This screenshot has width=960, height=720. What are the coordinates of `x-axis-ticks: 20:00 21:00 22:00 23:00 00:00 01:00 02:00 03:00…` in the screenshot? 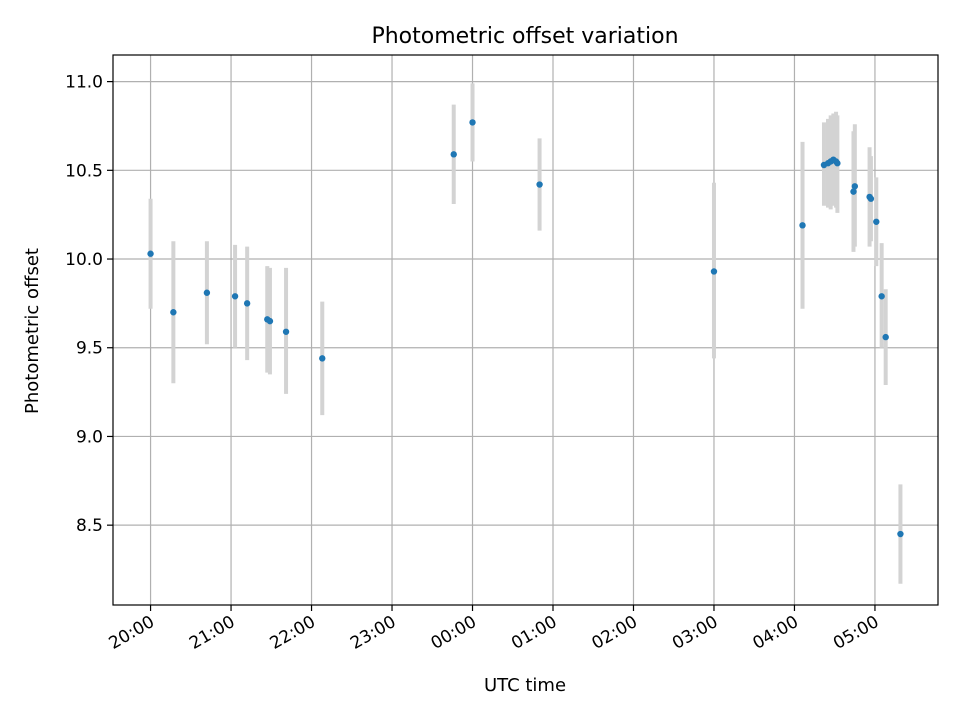 It's located at (494, 629).